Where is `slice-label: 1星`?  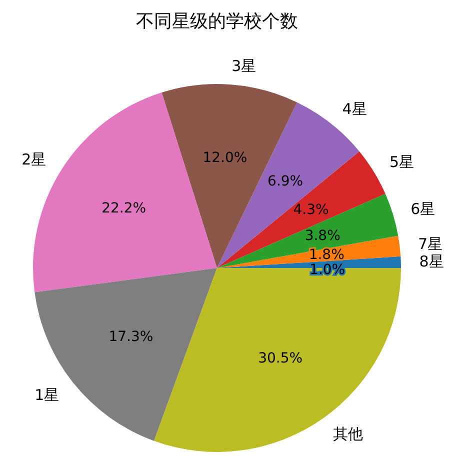
slice-label: 1星 is located at coordinates (47, 395).